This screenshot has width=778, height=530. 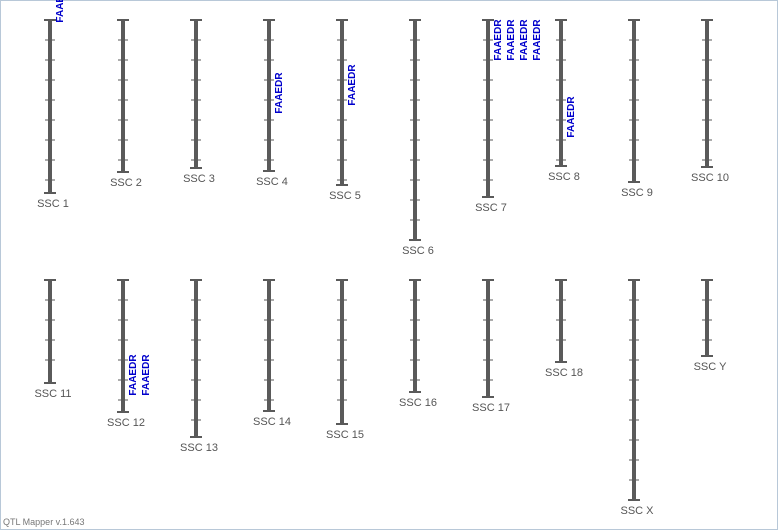 I want to click on chromosome-label: SSC 15, so click(x=345, y=435).